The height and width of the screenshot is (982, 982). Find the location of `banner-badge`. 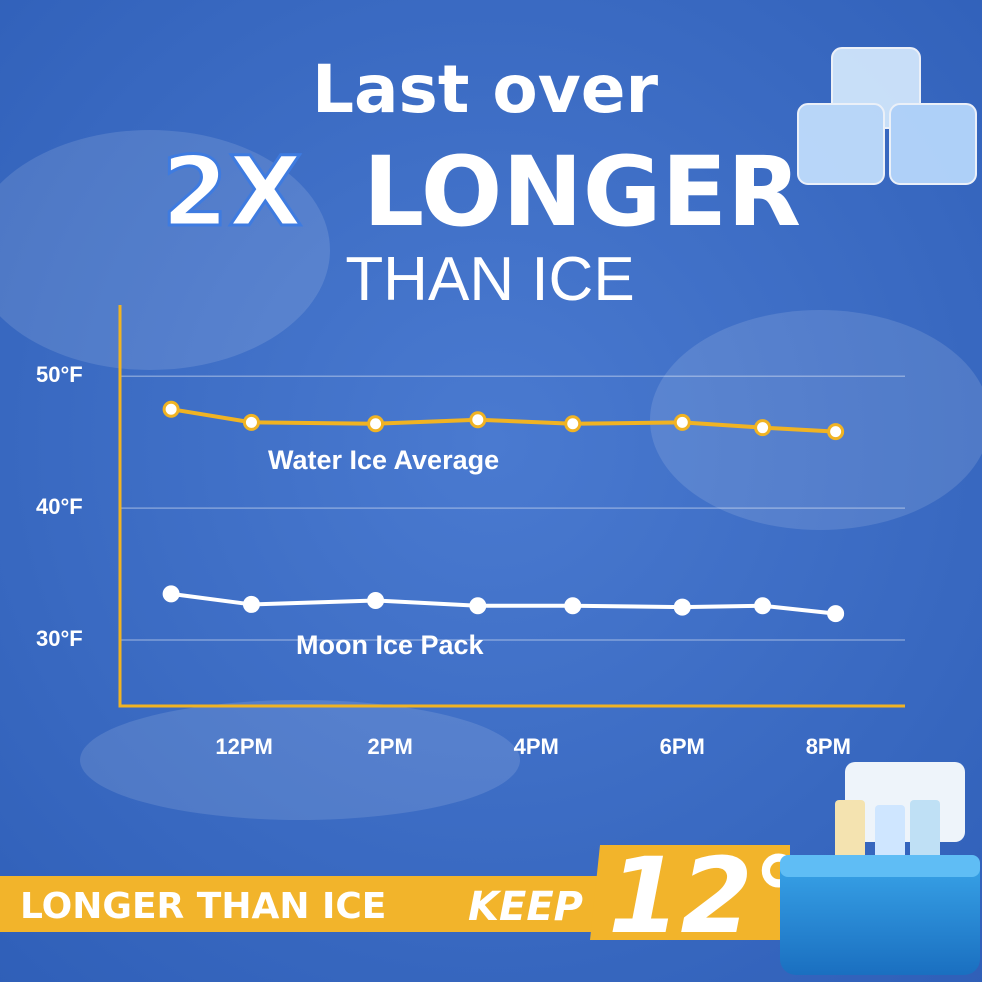

banner-badge is located at coordinates (690, 892).